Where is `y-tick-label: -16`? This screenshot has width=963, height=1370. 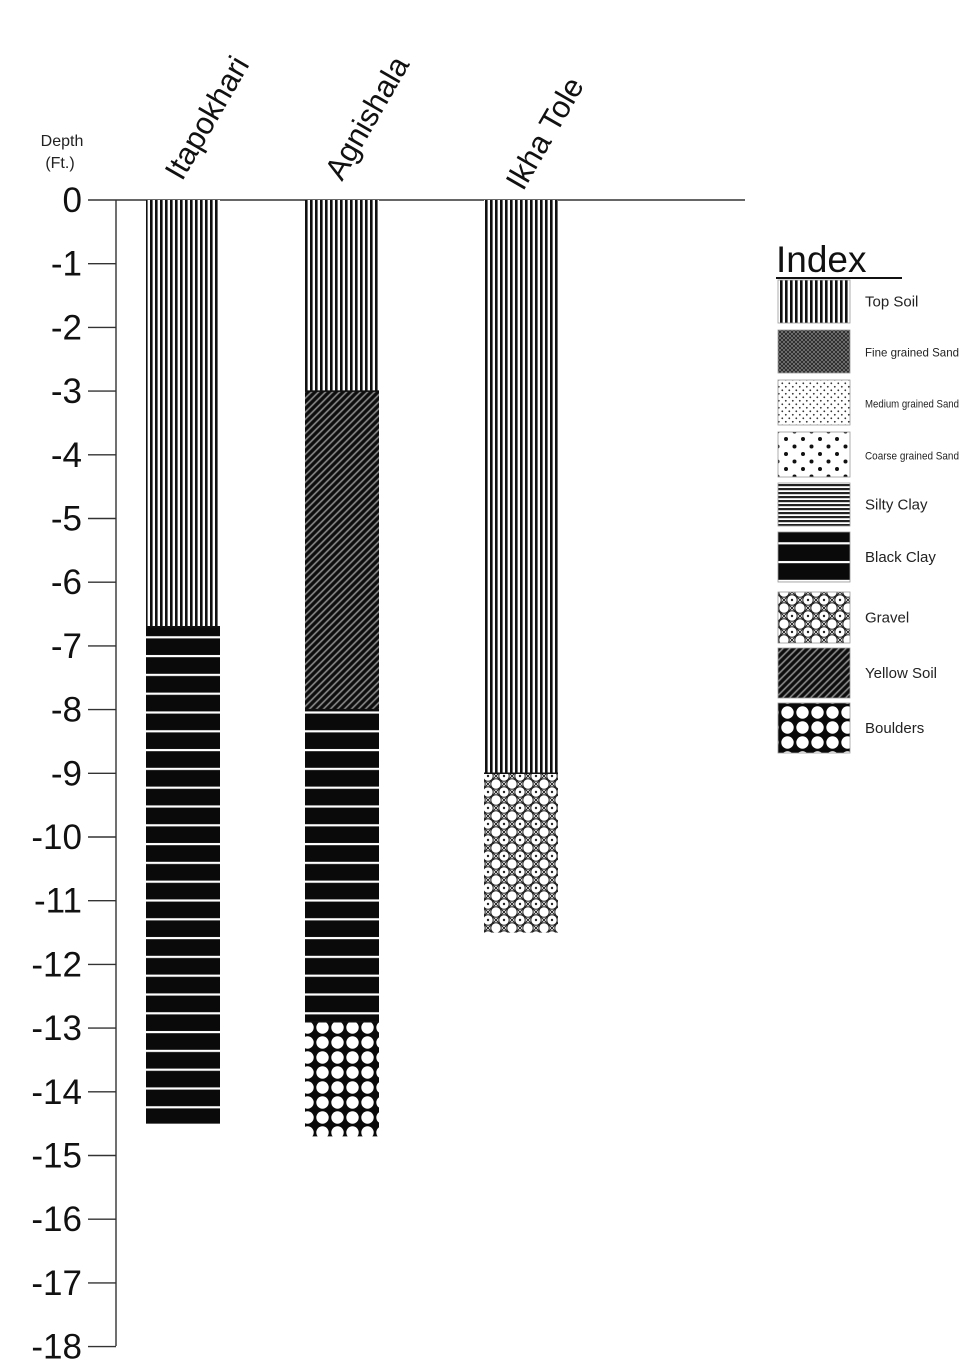 y-tick-label: -16 is located at coordinates (56, 1219).